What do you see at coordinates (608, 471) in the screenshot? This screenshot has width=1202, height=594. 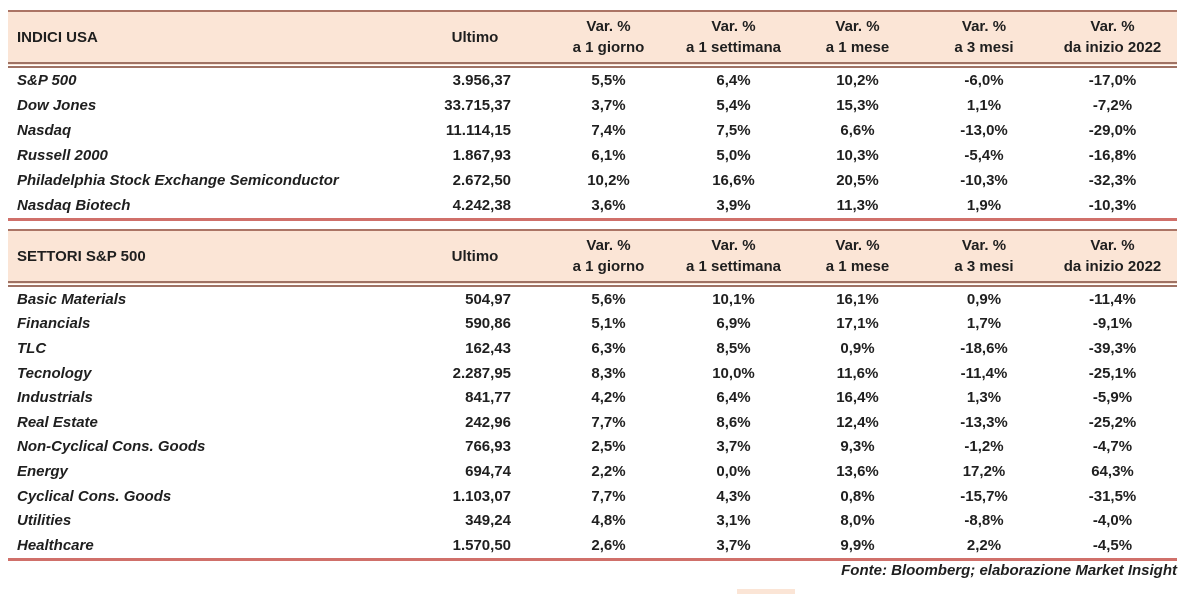 I see `var-1d-cell: 2,2%` at bounding box center [608, 471].